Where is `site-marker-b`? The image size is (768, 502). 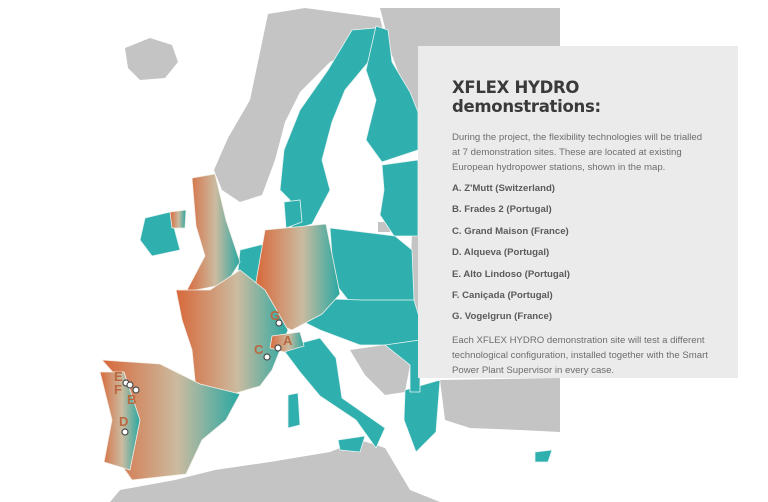
site-marker-b is located at coordinates (136, 390).